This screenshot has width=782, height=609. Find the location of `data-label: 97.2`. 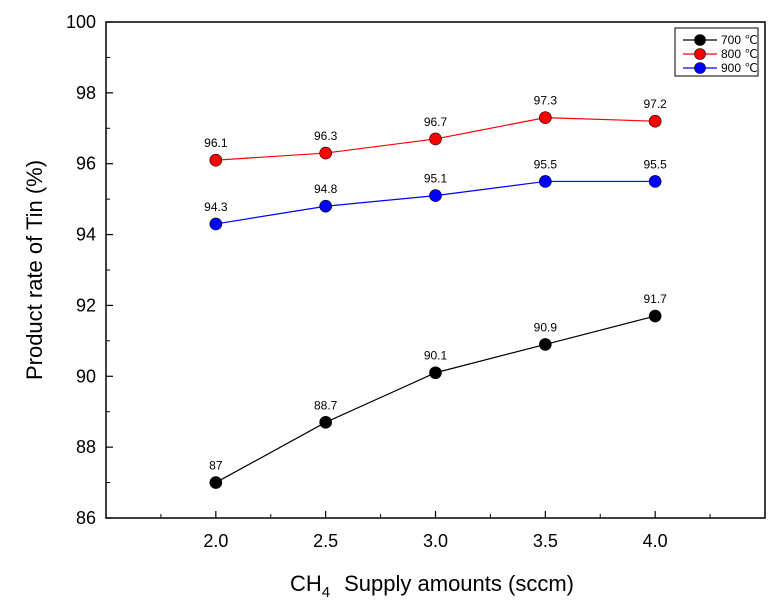

data-label: 97.2 is located at coordinates (655, 104).